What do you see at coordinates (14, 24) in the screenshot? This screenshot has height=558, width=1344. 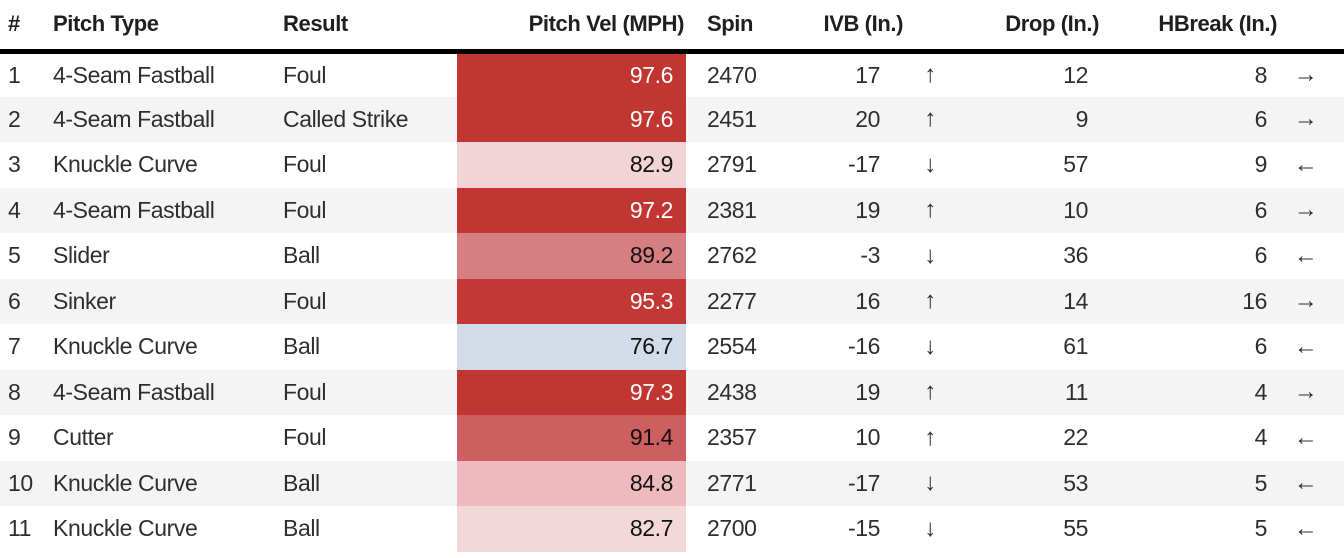 I see `column-header-number: #` at bounding box center [14, 24].